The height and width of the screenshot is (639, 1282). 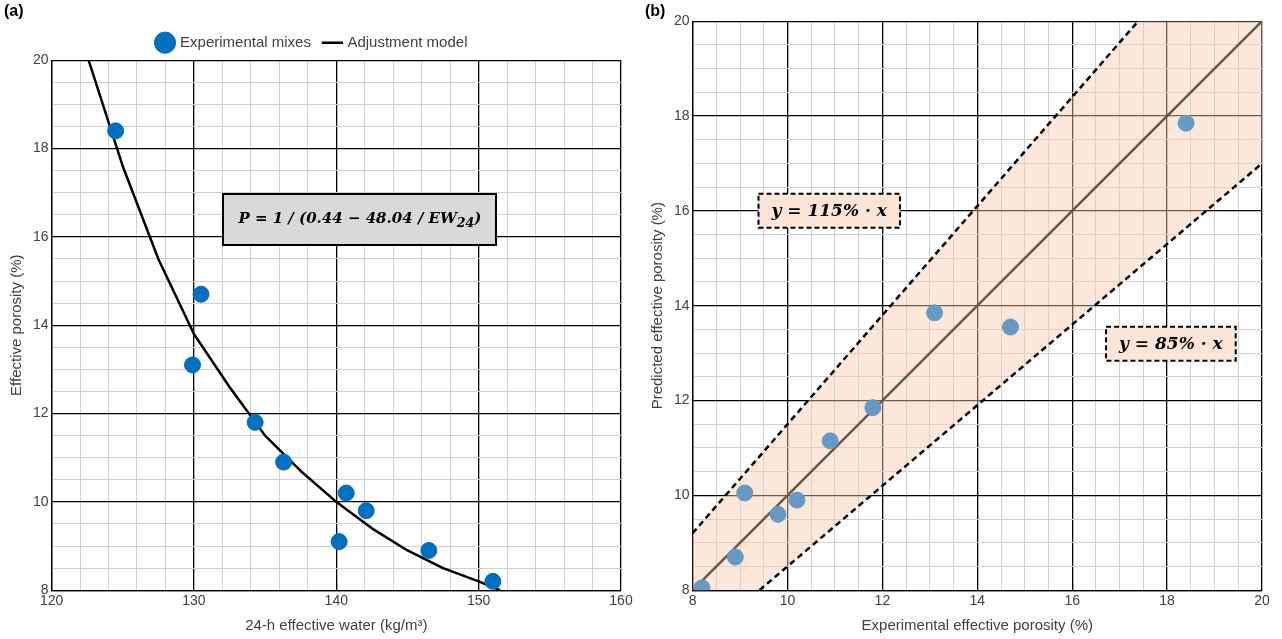 What do you see at coordinates (1167, 600) in the screenshot?
I see `x-tick-label: 18` at bounding box center [1167, 600].